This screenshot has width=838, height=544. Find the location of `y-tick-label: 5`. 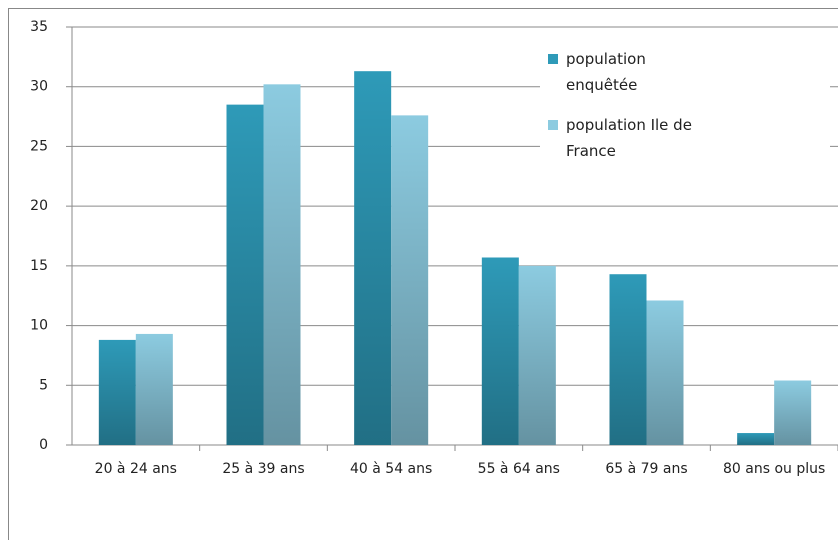

y-tick-label: 5 is located at coordinates (43, 385).